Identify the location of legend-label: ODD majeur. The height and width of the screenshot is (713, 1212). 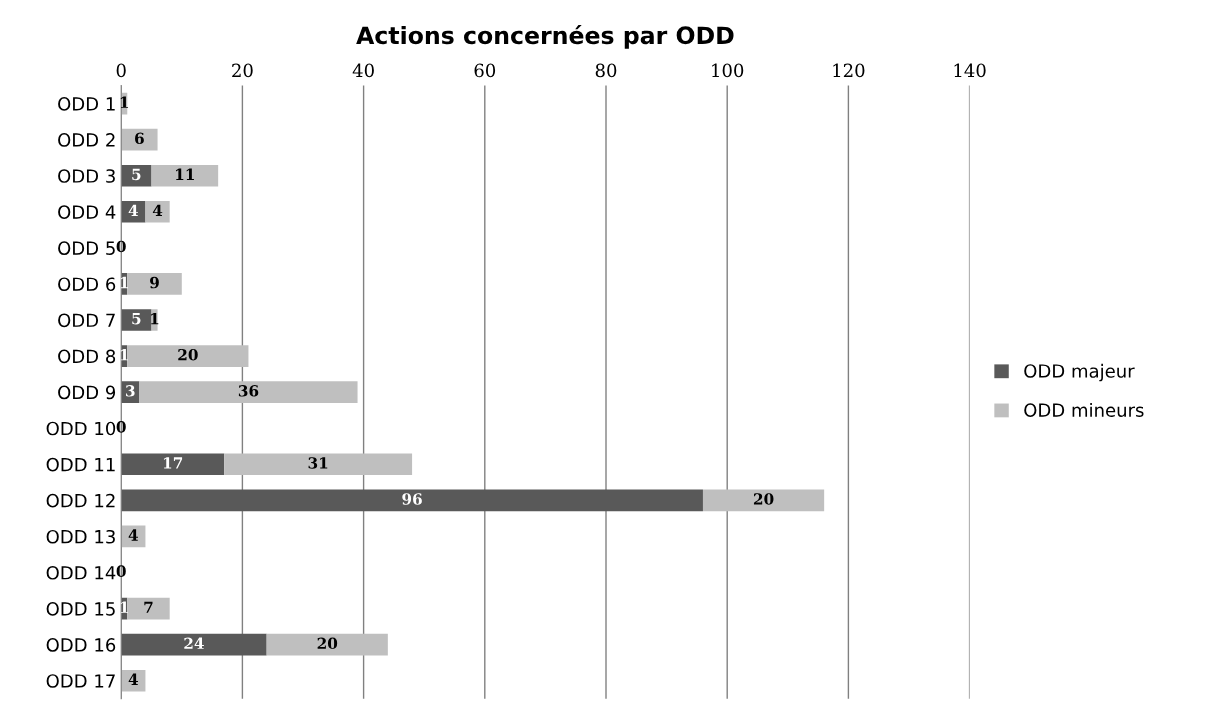
(1079, 372).